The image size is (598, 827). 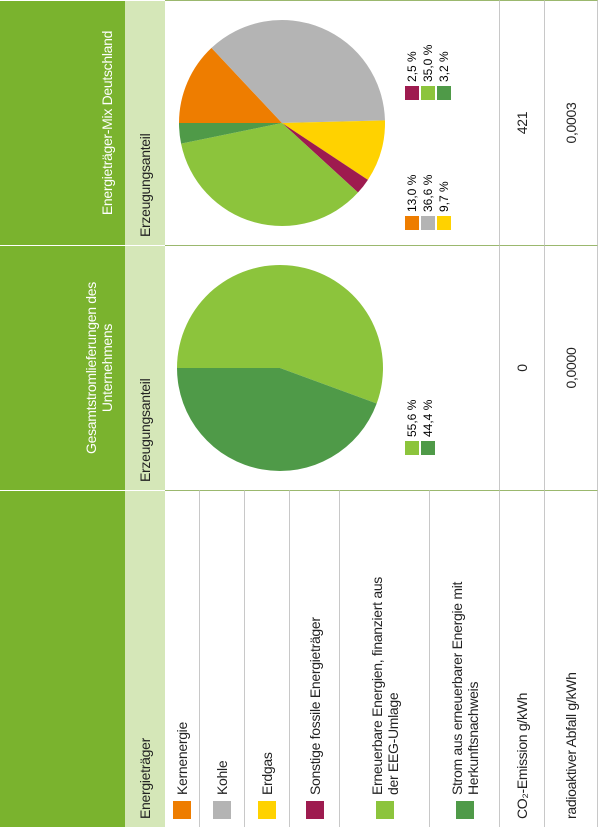 What do you see at coordinates (412, 193) in the screenshot?
I see `value-label: 13,0 %` at bounding box center [412, 193].